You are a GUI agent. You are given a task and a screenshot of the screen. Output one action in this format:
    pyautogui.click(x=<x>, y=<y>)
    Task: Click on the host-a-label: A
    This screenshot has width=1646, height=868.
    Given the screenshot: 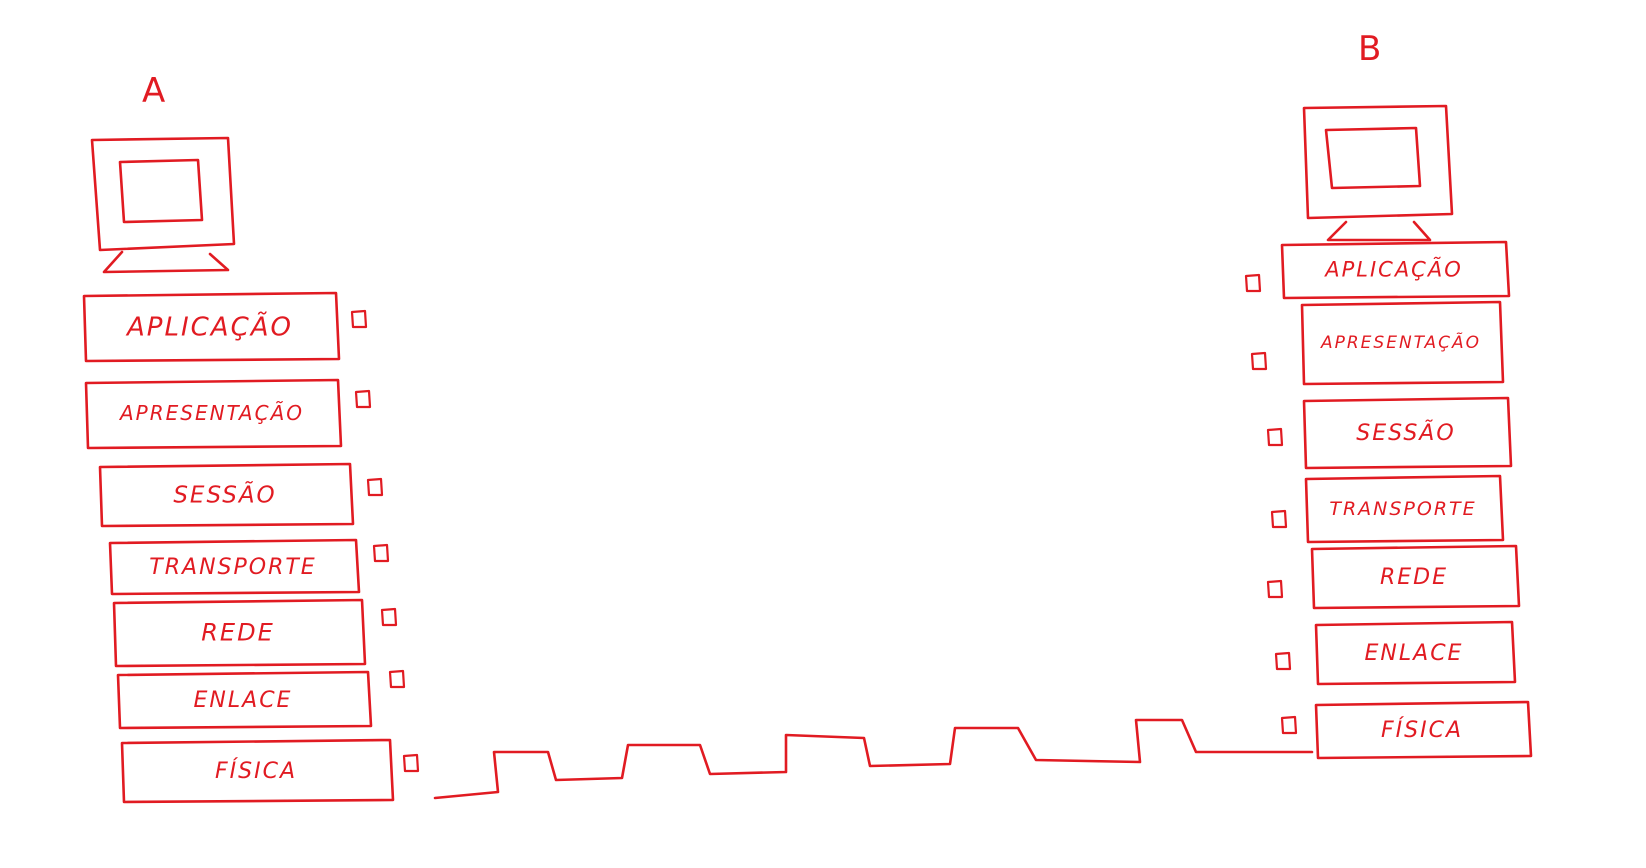 What is the action you would take?
    pyautogui.click(x=153, y=91)
    